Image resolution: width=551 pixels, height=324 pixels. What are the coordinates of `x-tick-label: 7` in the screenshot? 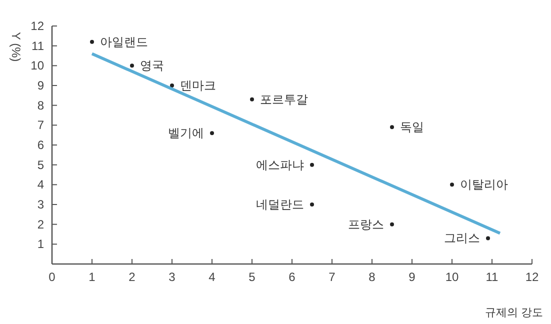 It's located at (332, 277).